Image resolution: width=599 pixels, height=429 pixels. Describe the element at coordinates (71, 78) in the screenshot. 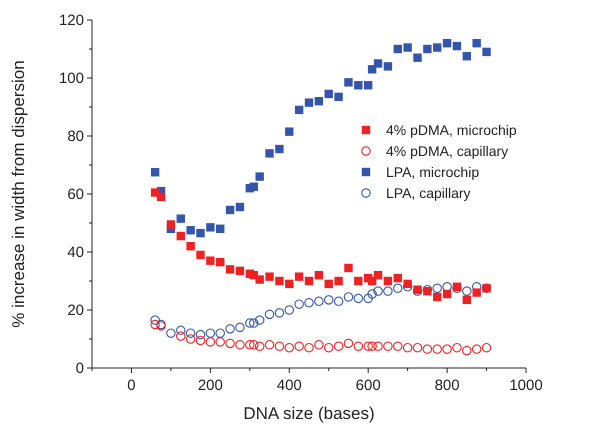

I see `y-tick-label: 100` at that location.